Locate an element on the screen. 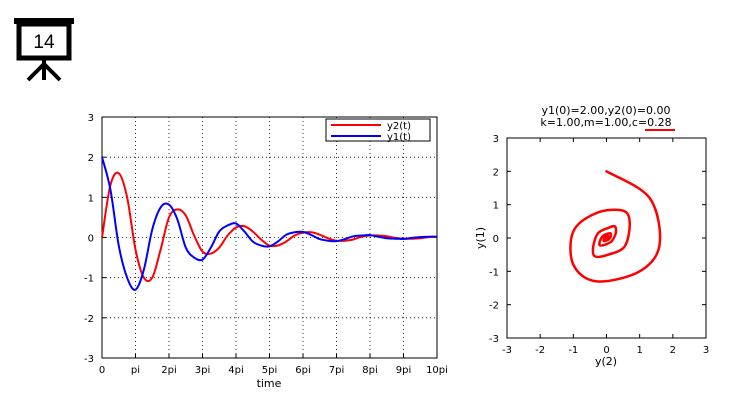 The width and height of the screenshot is (745, 408). presentation-board-icon: 14 is located at coordinates (44, 50).